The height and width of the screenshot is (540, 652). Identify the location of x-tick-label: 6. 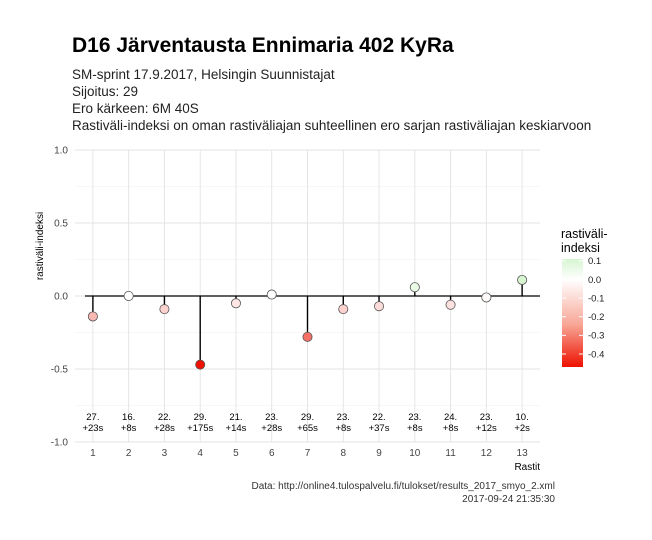
(272, 453).